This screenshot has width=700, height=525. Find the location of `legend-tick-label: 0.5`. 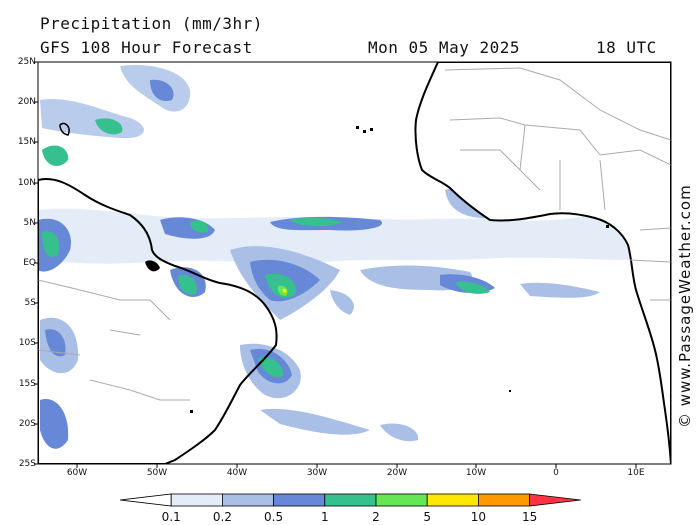

legend-tick-label: 0.5 is located at coordinates (274, 517).